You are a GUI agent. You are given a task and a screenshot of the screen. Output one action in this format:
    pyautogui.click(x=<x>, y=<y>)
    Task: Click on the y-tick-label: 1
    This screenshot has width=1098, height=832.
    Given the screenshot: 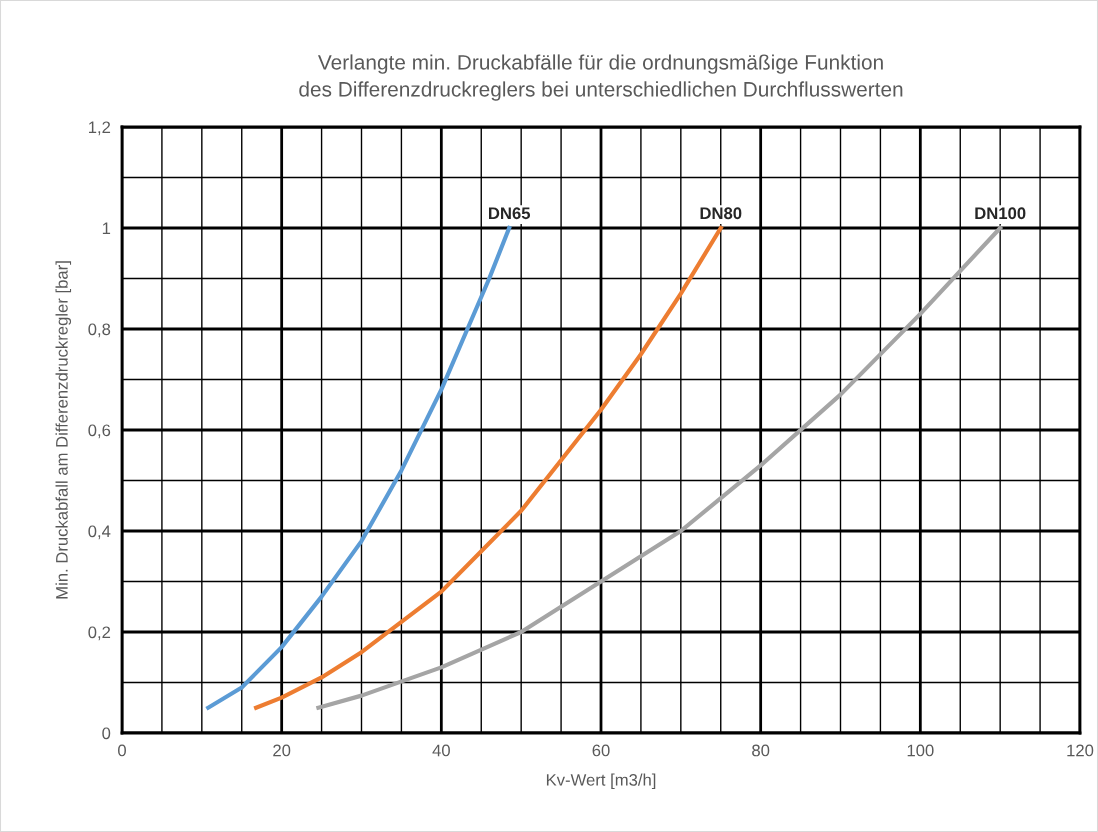 What is the action you would take?
    pyautogui.click(x=106, y=228)
    